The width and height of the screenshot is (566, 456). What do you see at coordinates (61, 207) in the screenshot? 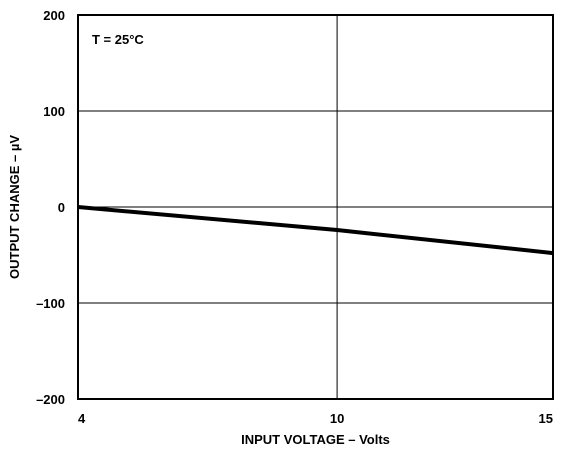
I see `y-tick-label: 0` at bounding box center [61, 207].